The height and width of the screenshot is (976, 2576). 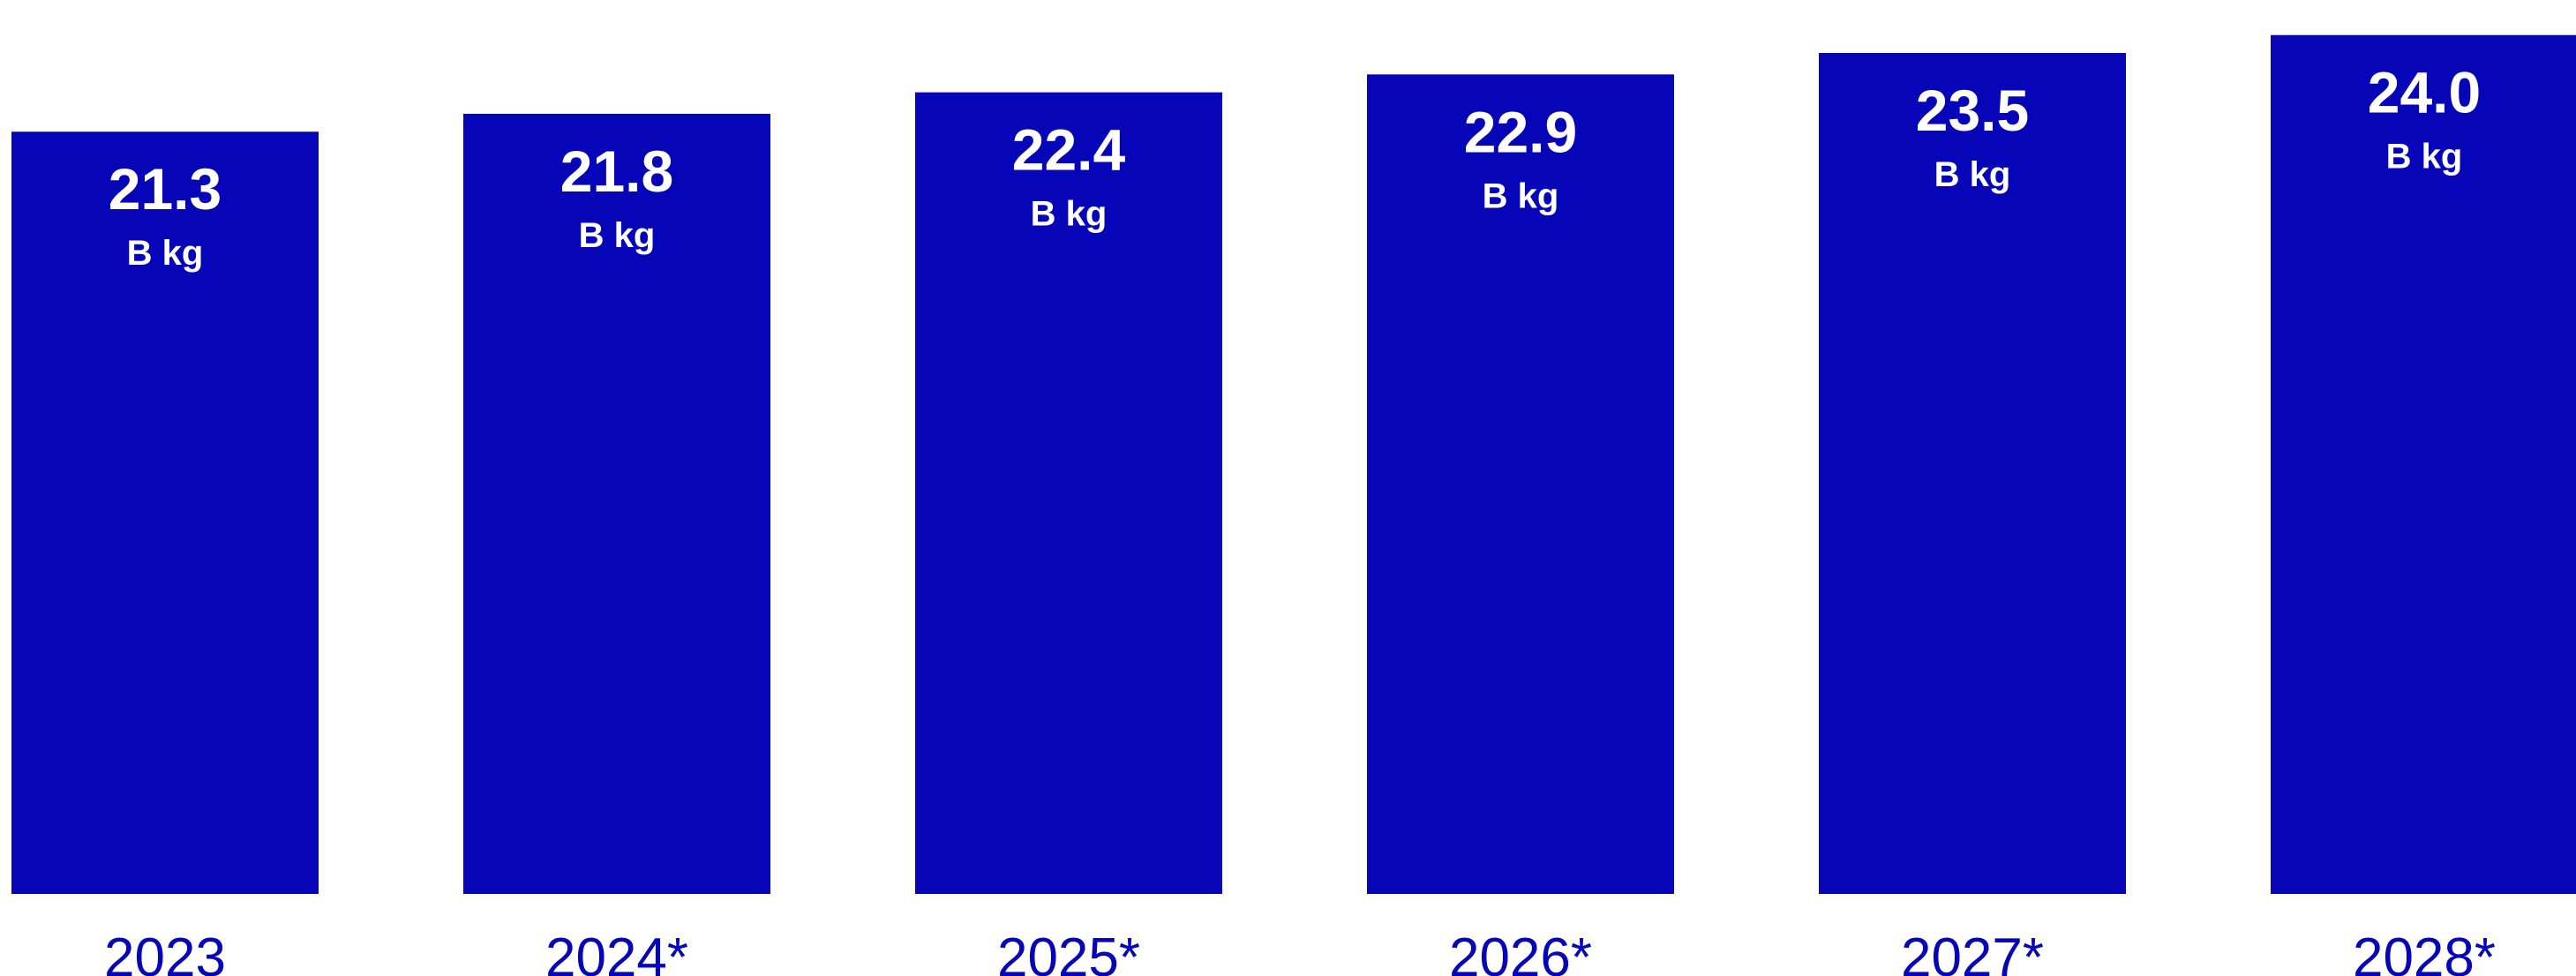 I want to click on bar-value-label: 24.0, so click(x=2424, y=92).